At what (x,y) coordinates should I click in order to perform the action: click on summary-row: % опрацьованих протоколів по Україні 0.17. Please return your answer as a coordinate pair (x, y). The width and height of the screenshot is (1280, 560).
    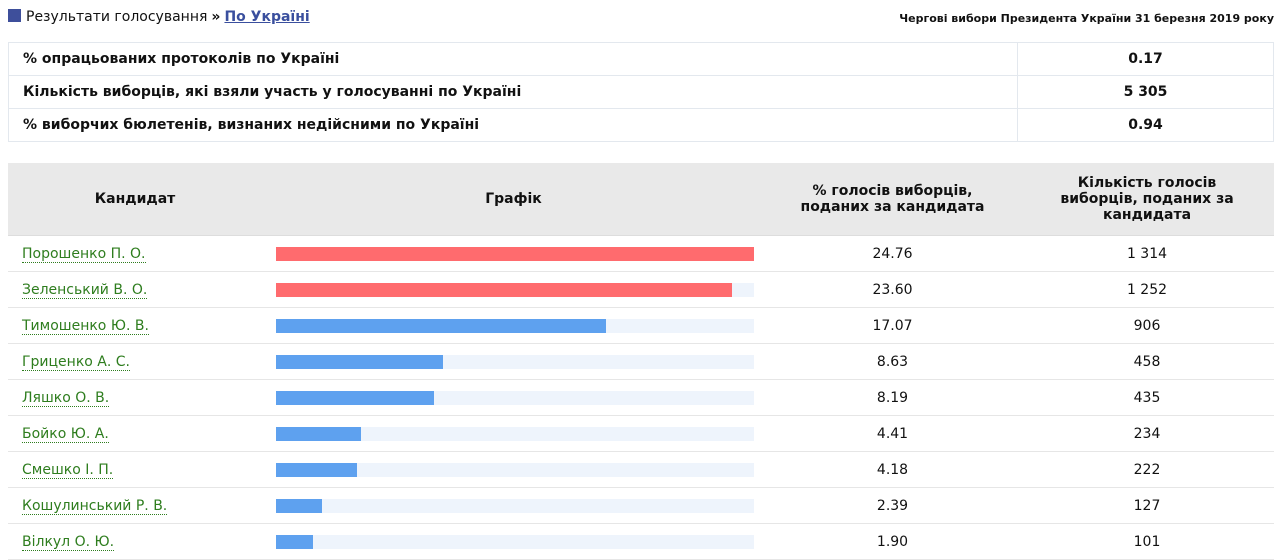
    Looking at the image, I should click on (641, 59).